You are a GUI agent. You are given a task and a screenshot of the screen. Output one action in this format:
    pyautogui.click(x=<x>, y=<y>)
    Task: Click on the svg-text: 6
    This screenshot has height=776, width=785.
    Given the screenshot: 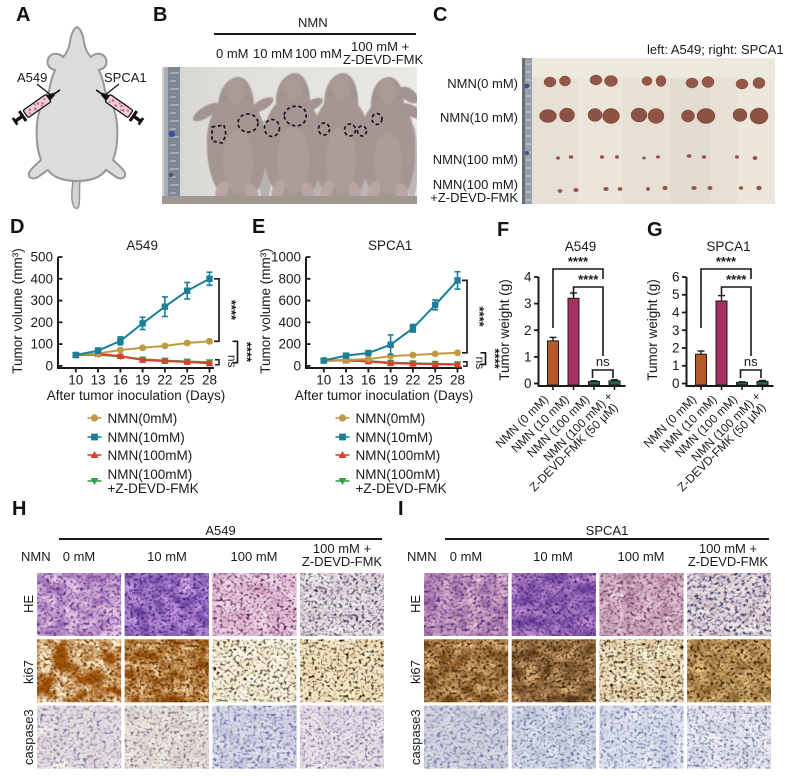 What is the action you would take?
    pyautogui.click(x=676, y=277)
    